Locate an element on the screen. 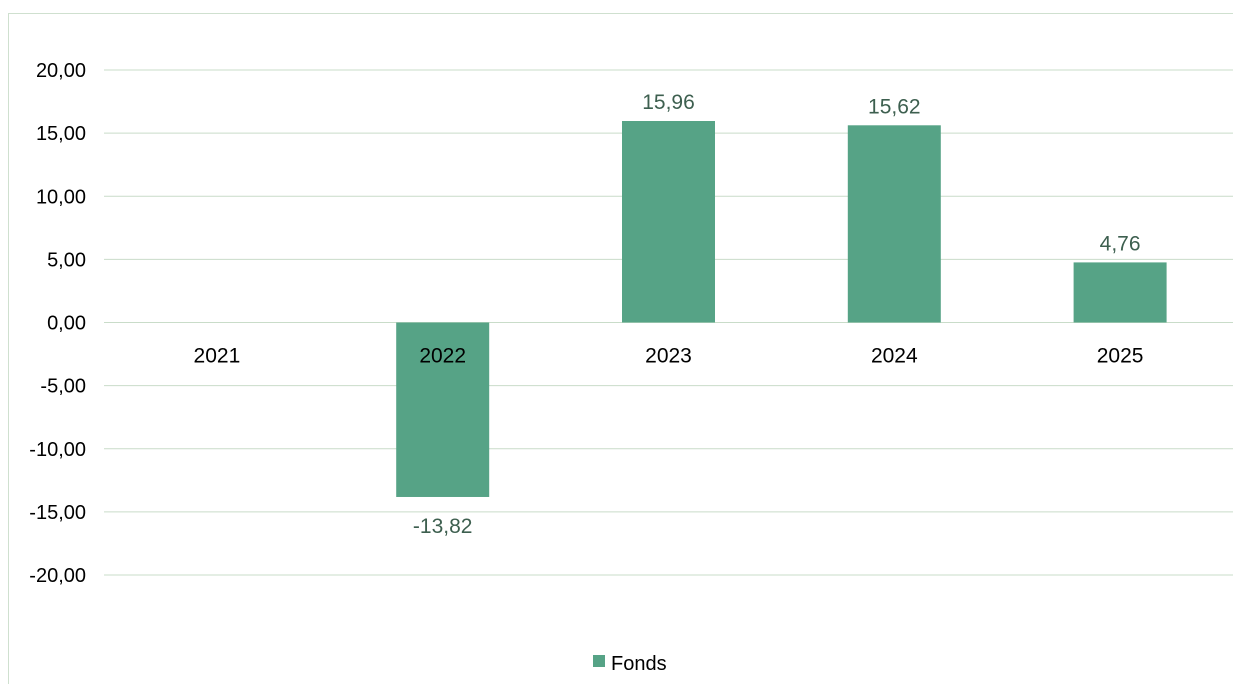  y-tick-label: -15,00 is located at coordinates (57, 513).